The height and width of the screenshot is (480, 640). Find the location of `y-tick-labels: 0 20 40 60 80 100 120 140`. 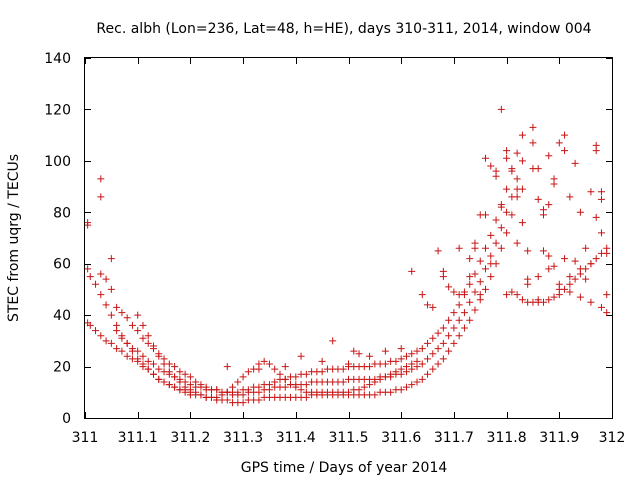

y-tick-labels: 0 20 40 60 80 100 120 140 is located at coordinates (57, 239).